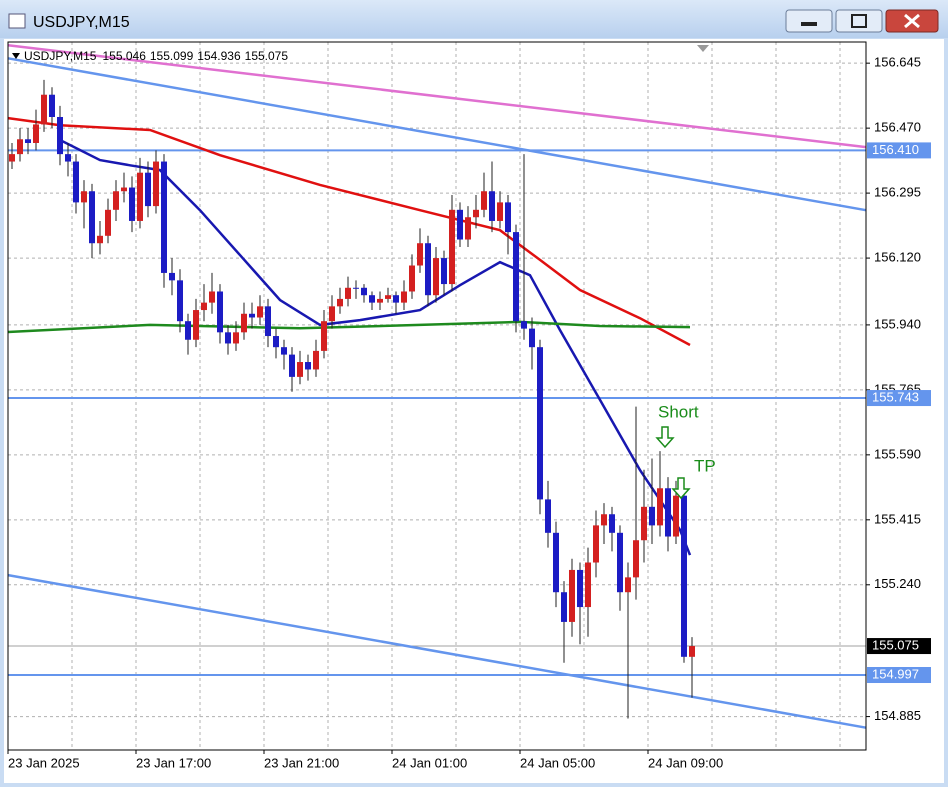 The width and height of the screenshot is (948, 792). Describe the element at coordinates (60, 56) in the screenshot. I see `symbol: USDJPY,M15` at that location.